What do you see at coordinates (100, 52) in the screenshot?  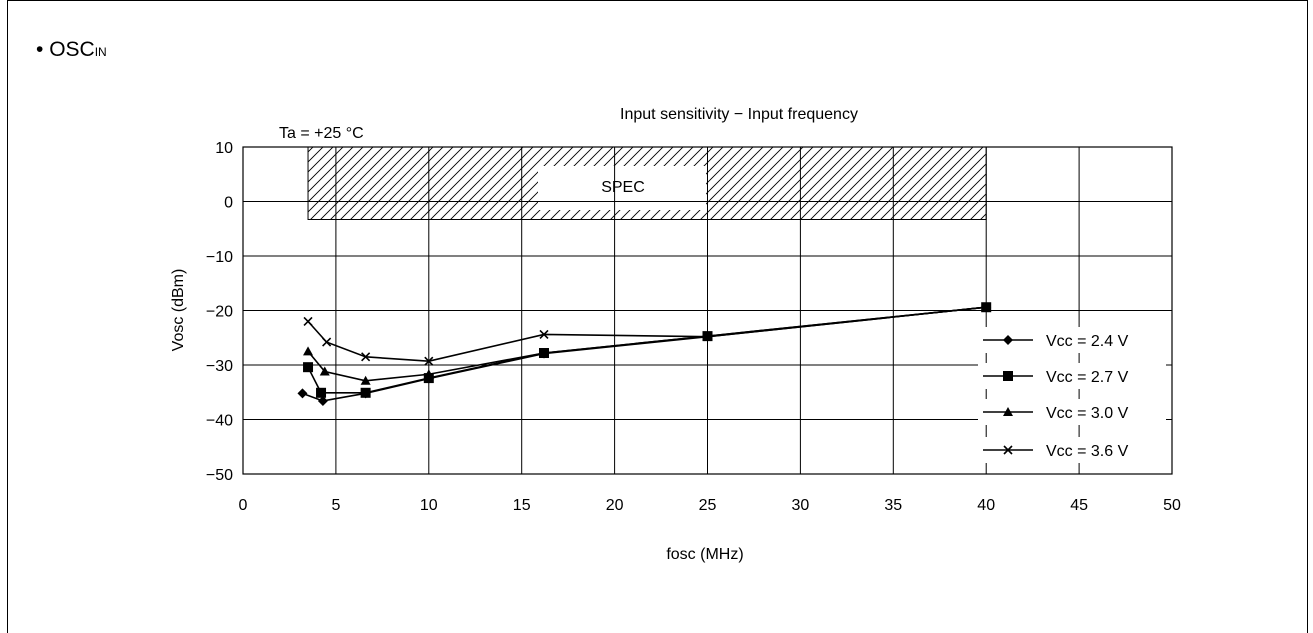 I see `heading-subscript: IN` at bounding box center [100, 52].